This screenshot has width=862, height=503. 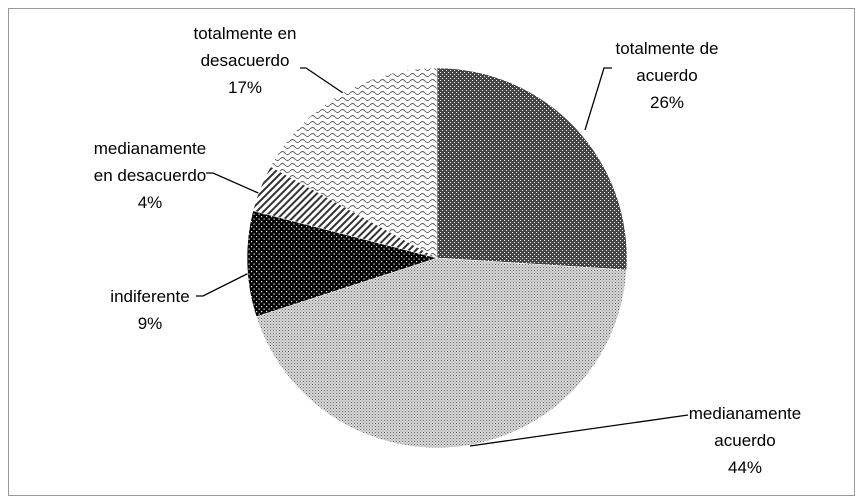 What do you see at coordinates (745, 427) in the screenshot?
I see `category-label: medianamente acuerdo` at bounding box center [745, 427].